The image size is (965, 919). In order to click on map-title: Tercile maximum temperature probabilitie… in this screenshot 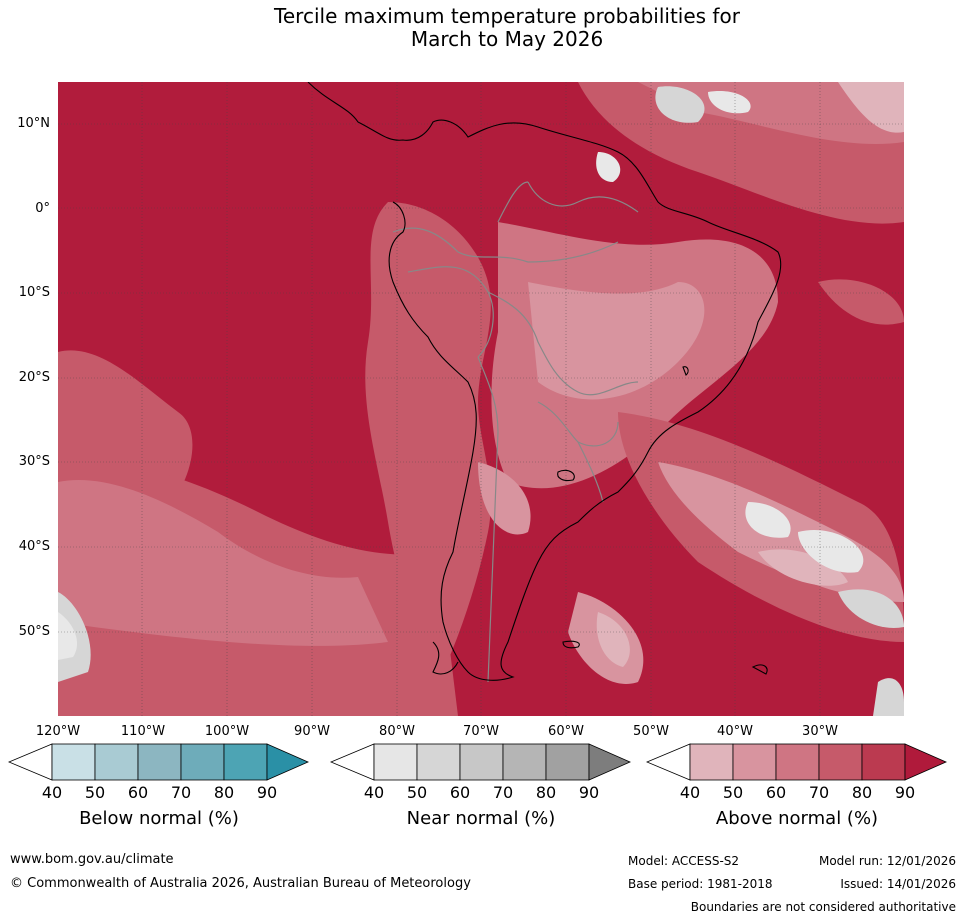, I will do `click(482, 28)`.